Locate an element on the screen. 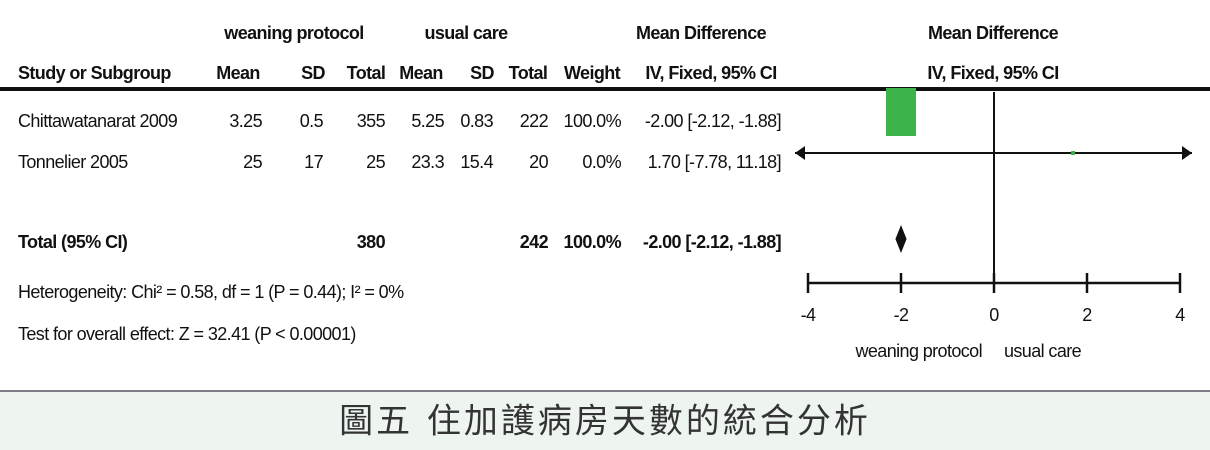 Image resolution: width=1210 pixels, height=450 pixels. x-tick-label: 0 is located at coordinates (994, 315).